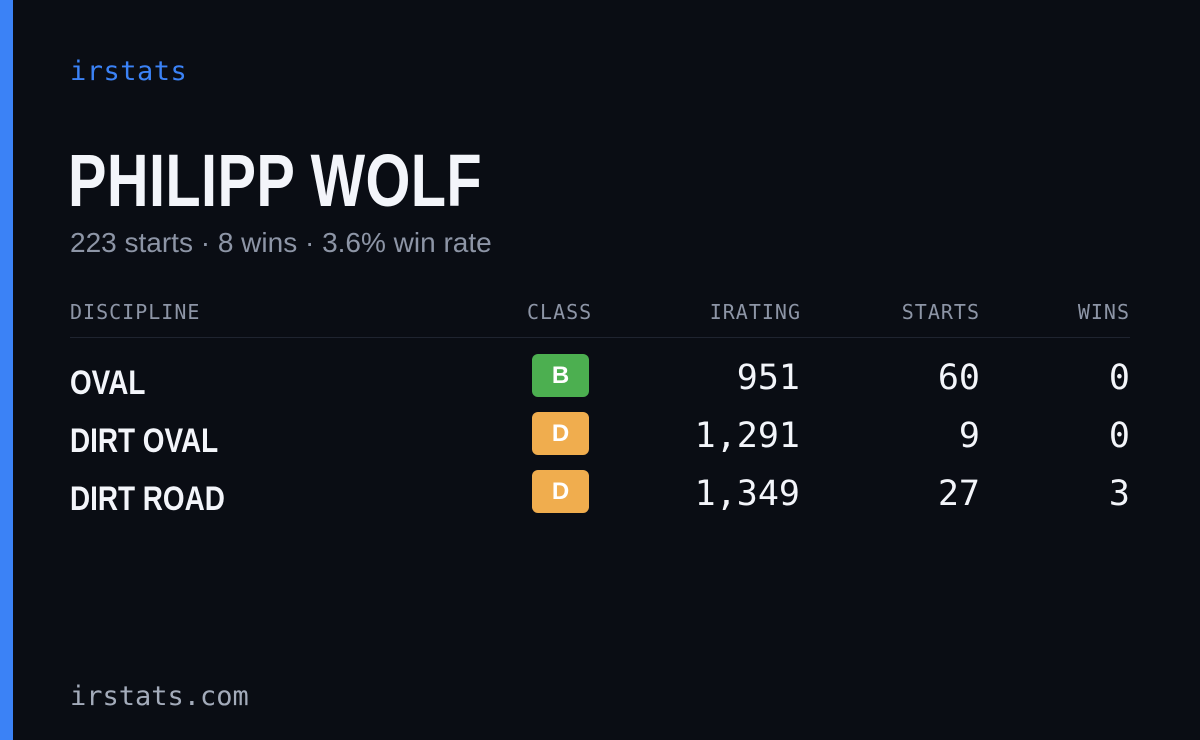 Image resolution: width=1200 pixels, height=740 pixels. I want to click on driver-name: PHILIPP WOLF, so click(275, 180).